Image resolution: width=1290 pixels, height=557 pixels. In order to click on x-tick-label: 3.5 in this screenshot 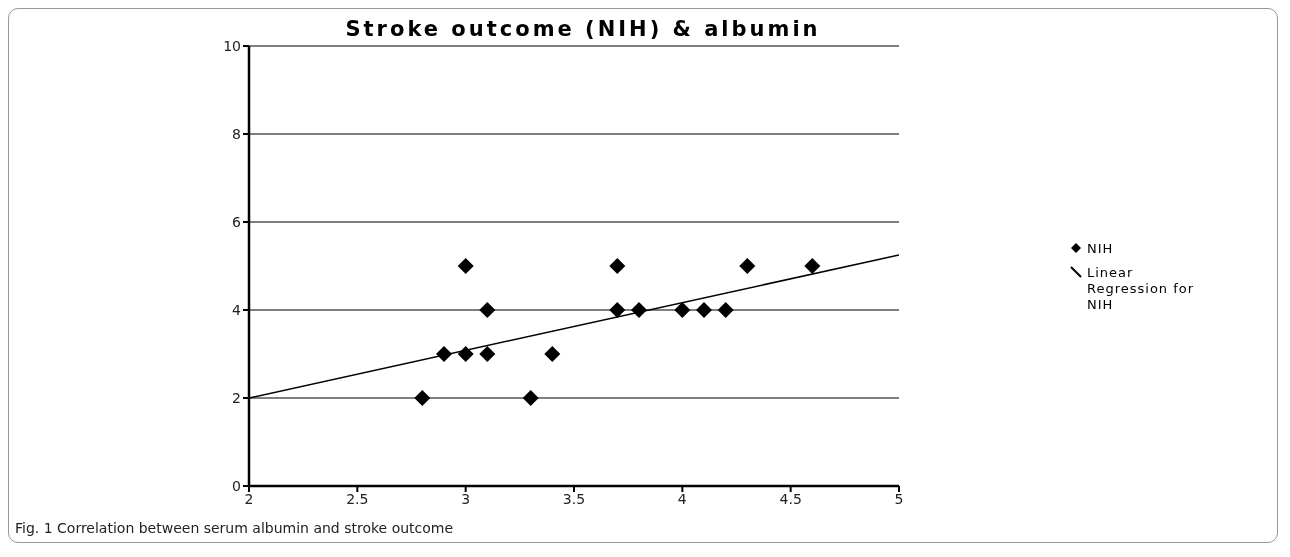, I will do `click(574, 498)`.